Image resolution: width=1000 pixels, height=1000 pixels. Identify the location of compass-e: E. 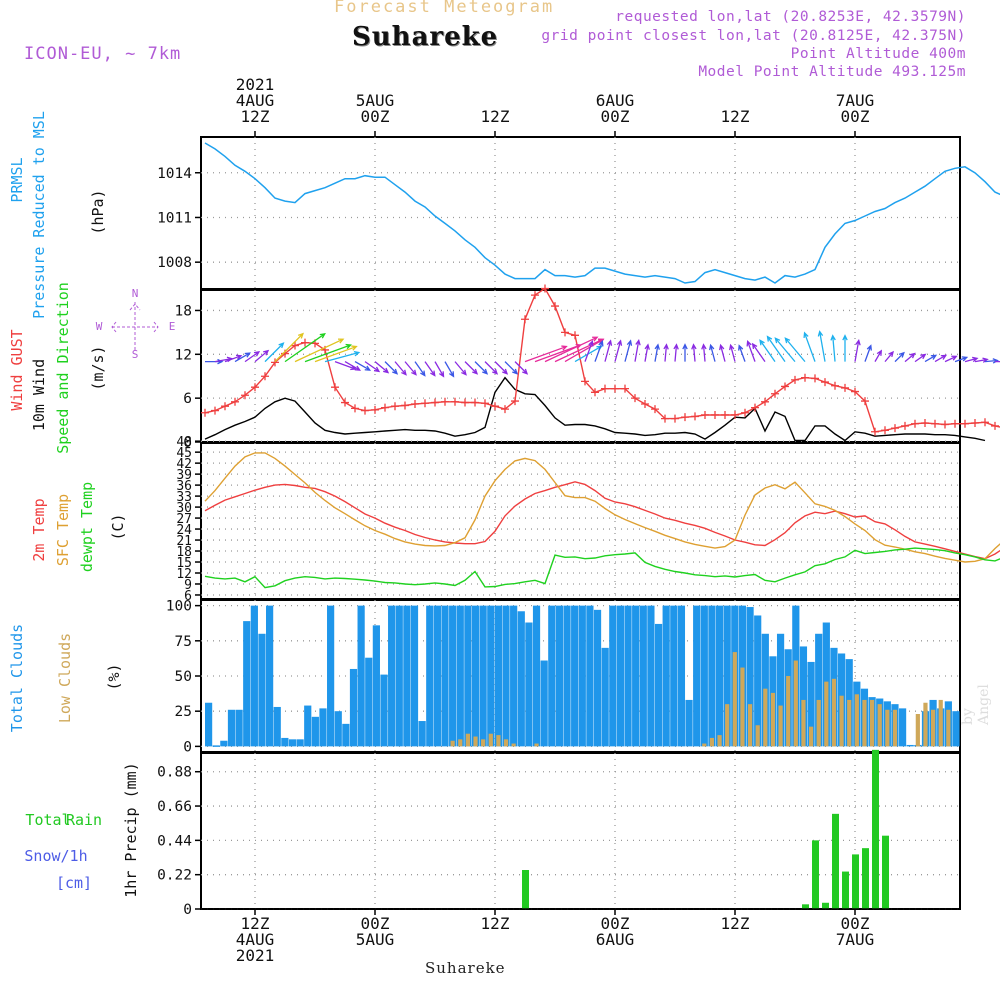
(172, 326).